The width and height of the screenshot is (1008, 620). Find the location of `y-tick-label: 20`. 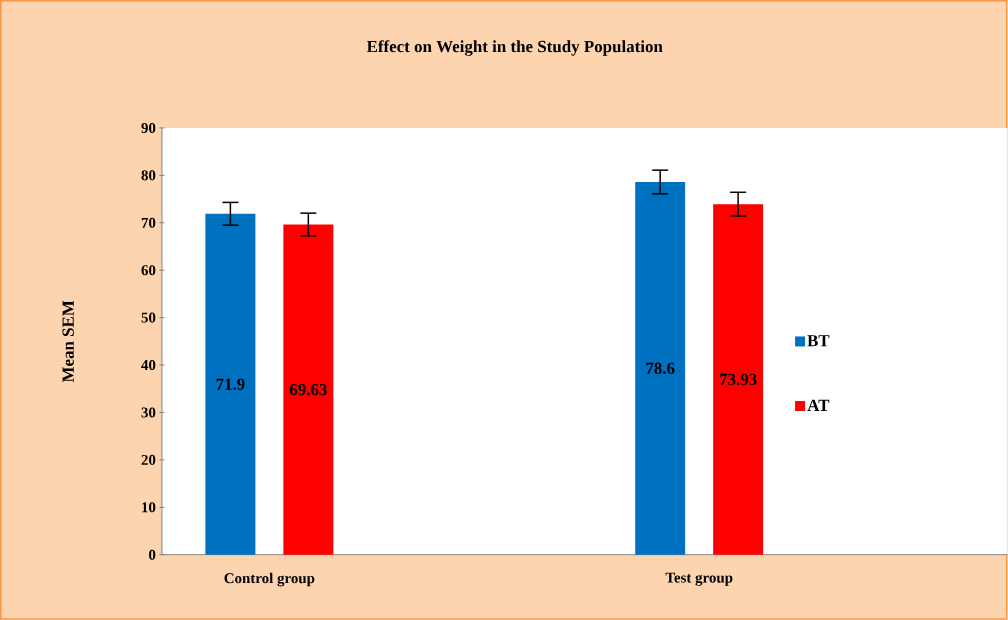

y-tick-label: 20 is located at coordinates (148, 460).